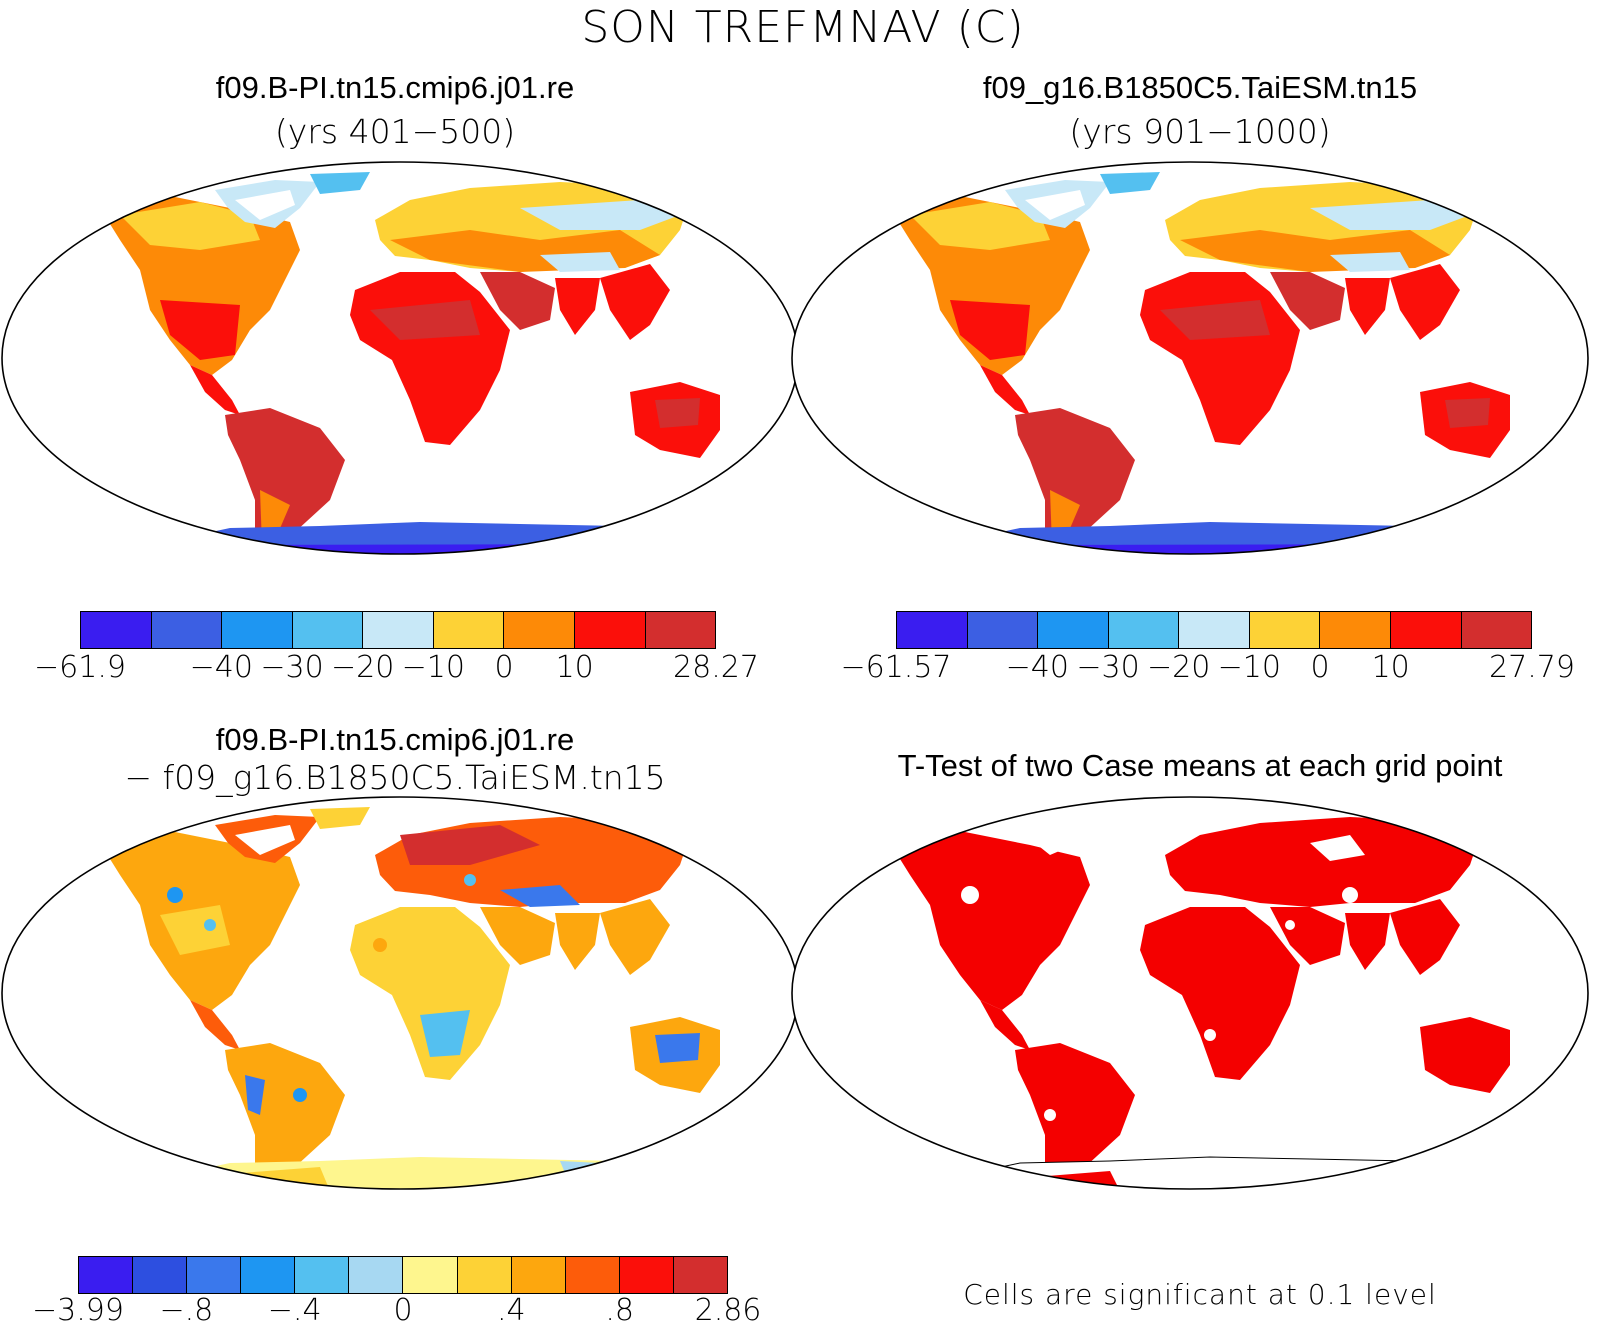  I want to click on case2-colorbar-tick-label: −61.57, so click(896, 667).